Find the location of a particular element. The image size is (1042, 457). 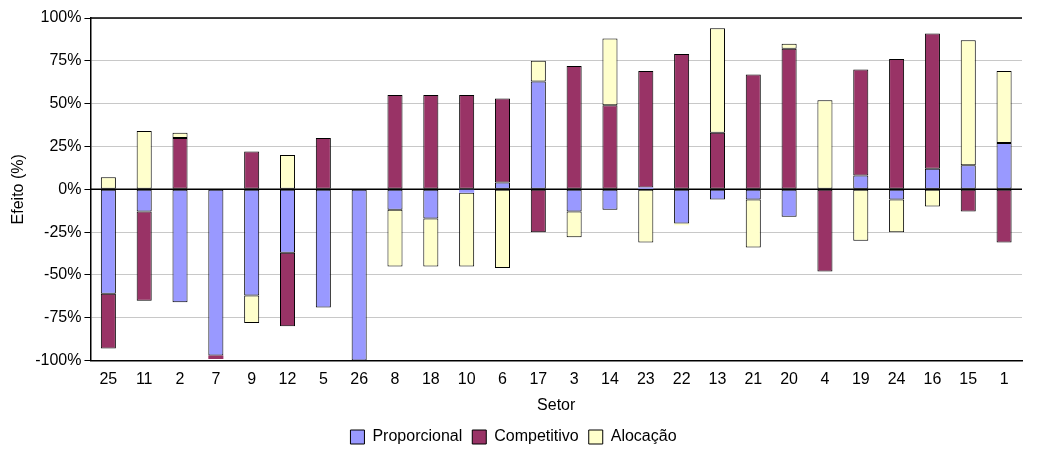

x-tick-label: 8 is located at coordinates (395, 378).